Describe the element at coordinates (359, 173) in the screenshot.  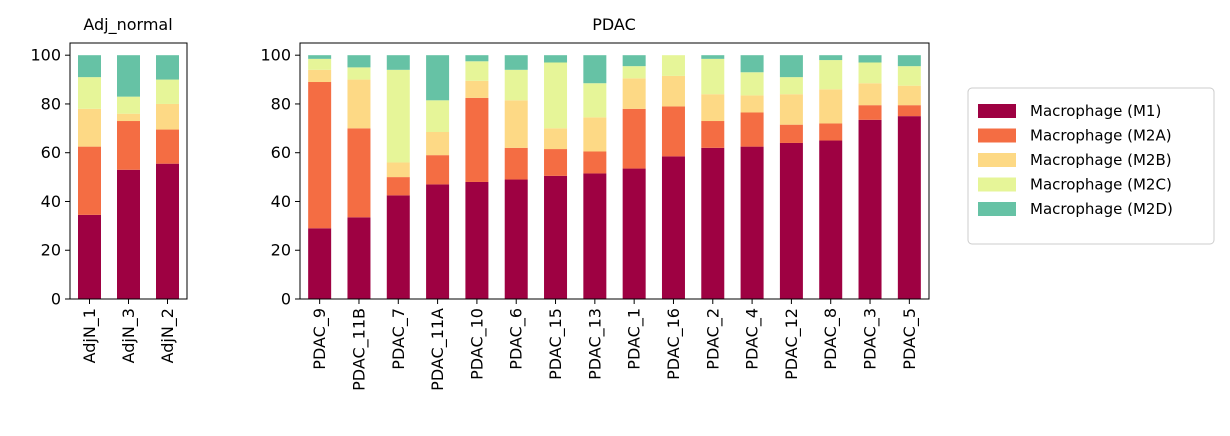
I see `bar-segment-pdac-PDAC_11B-Macrophage-M2A` at that location.